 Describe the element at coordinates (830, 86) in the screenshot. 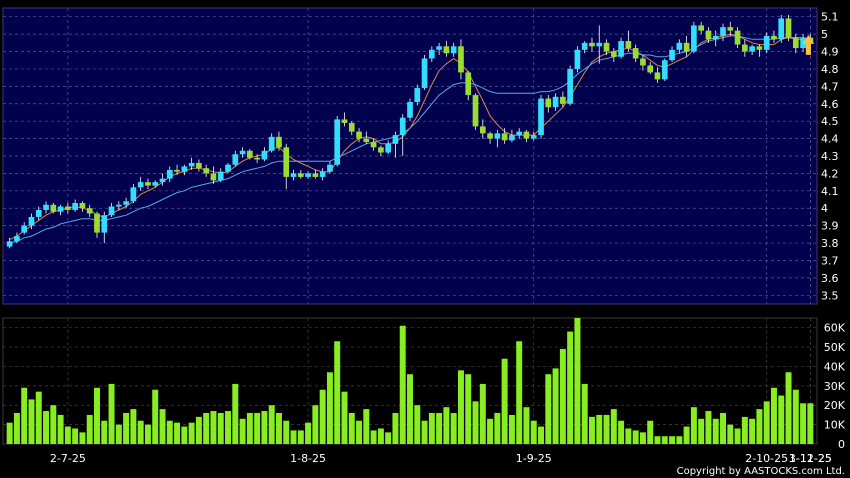

I see `price-tick-label: 4.7` at that location.